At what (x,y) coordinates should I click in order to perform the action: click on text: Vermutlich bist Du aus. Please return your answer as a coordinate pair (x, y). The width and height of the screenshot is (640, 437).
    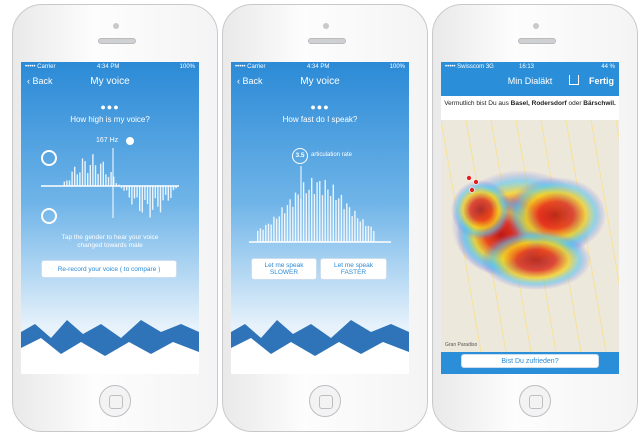
    Looking at the image, I should click on (477, 103).